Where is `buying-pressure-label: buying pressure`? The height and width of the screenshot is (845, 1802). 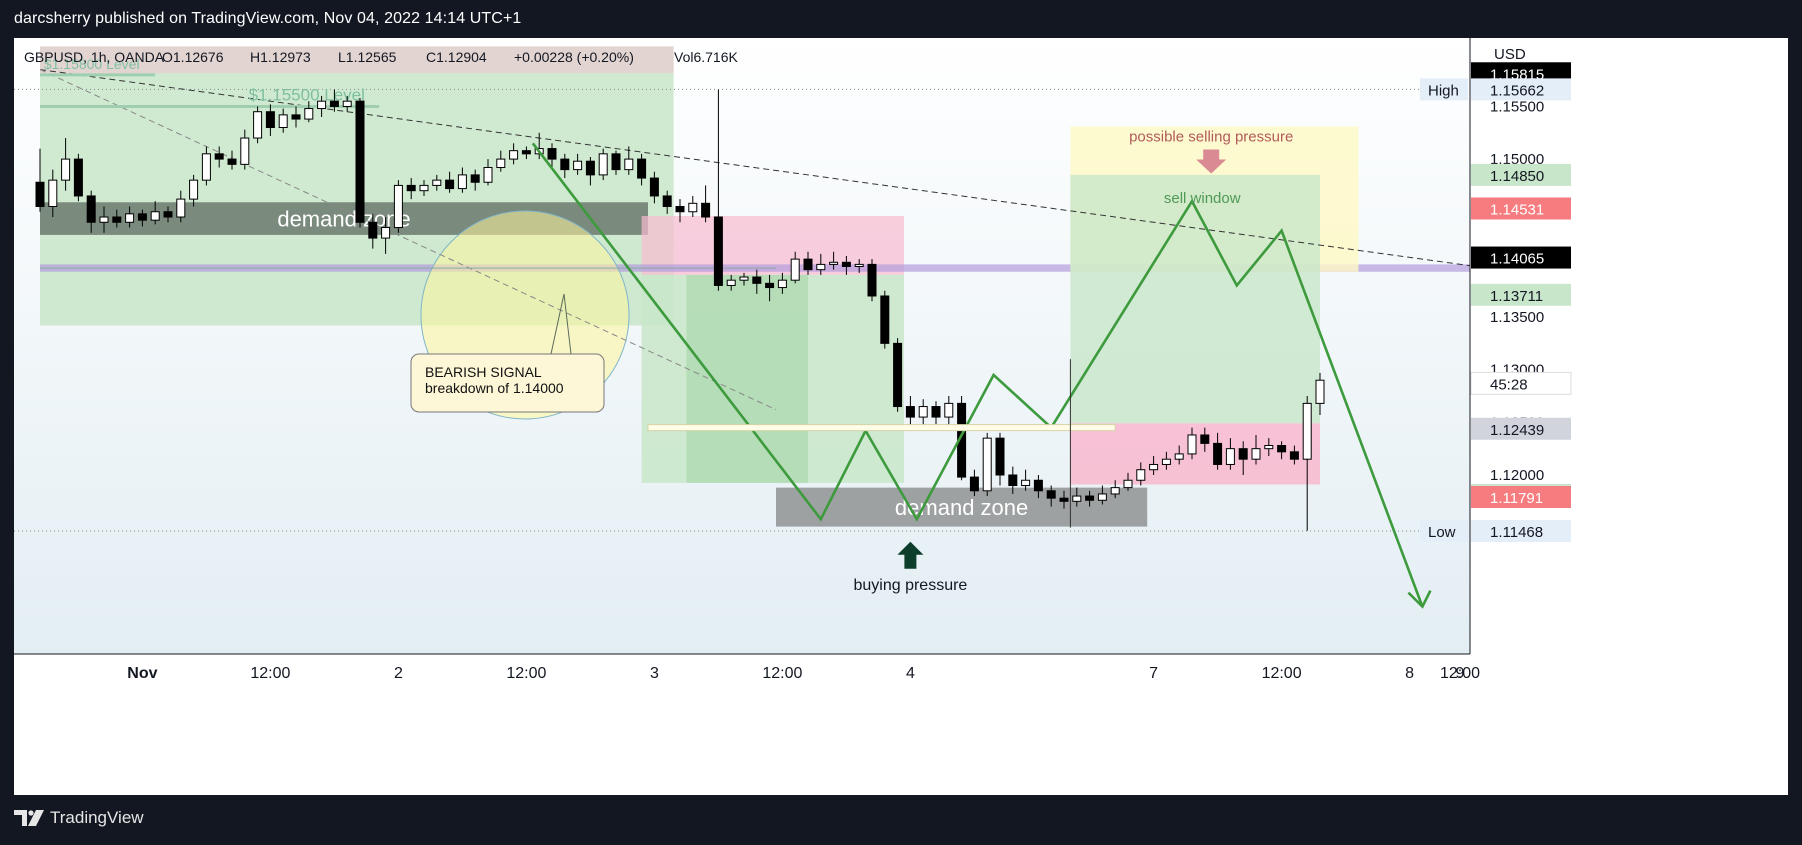
buying-pressure-label: buying pressure is located at coordinates (910, 585).